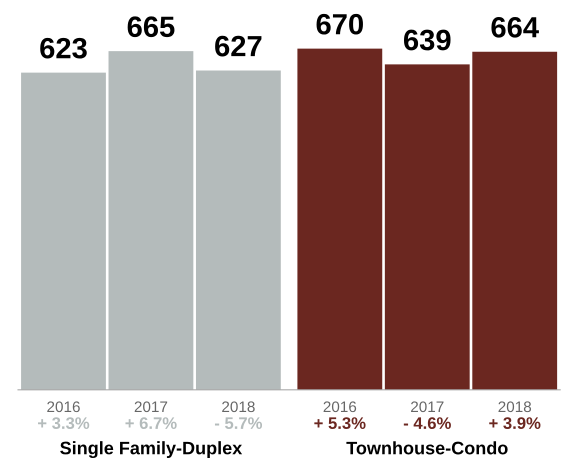  I want to click on text: + 3.9%, so click(514, 423).